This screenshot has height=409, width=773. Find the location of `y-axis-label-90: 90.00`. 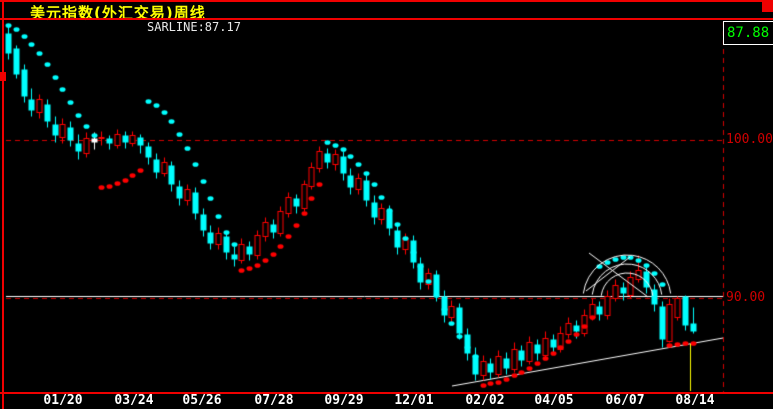

y-axis-label-90: 90.00 is located at coordinates (746, 297).